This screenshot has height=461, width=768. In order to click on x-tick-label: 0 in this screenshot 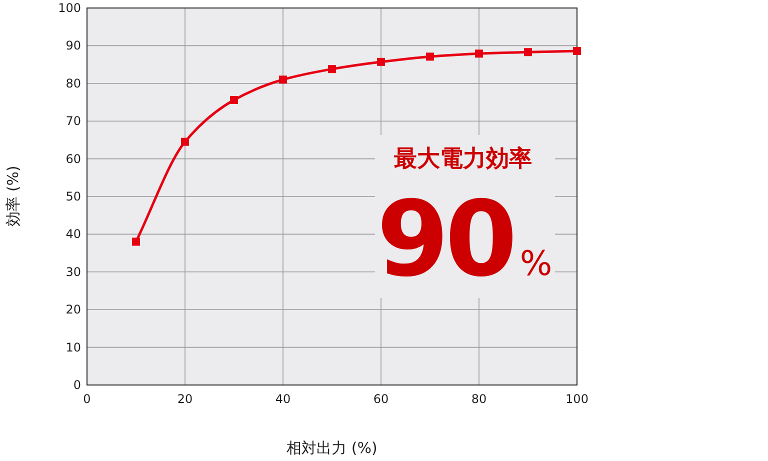, I will do `click(87, 399)`.